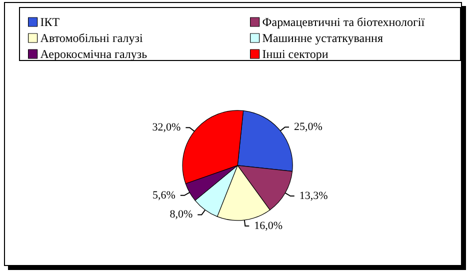 The height and width of the screenshot is (276, 472). I want to click on legend-label: ІКТ, so click(50, 22).